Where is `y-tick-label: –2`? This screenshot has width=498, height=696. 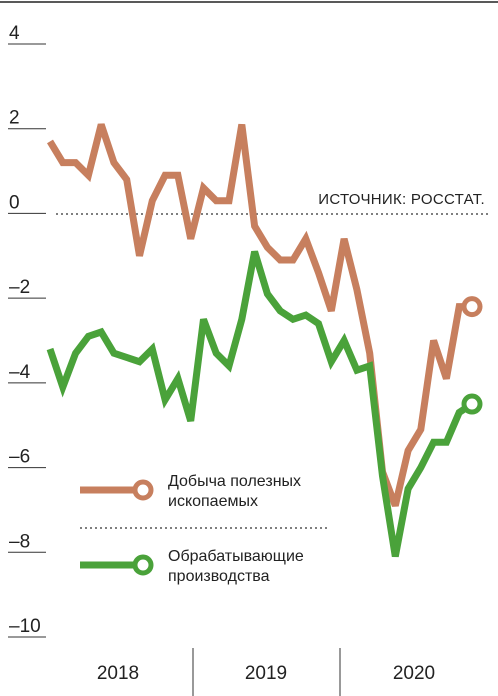 y-tick-label: –2 is located at coordinates (19, 287).